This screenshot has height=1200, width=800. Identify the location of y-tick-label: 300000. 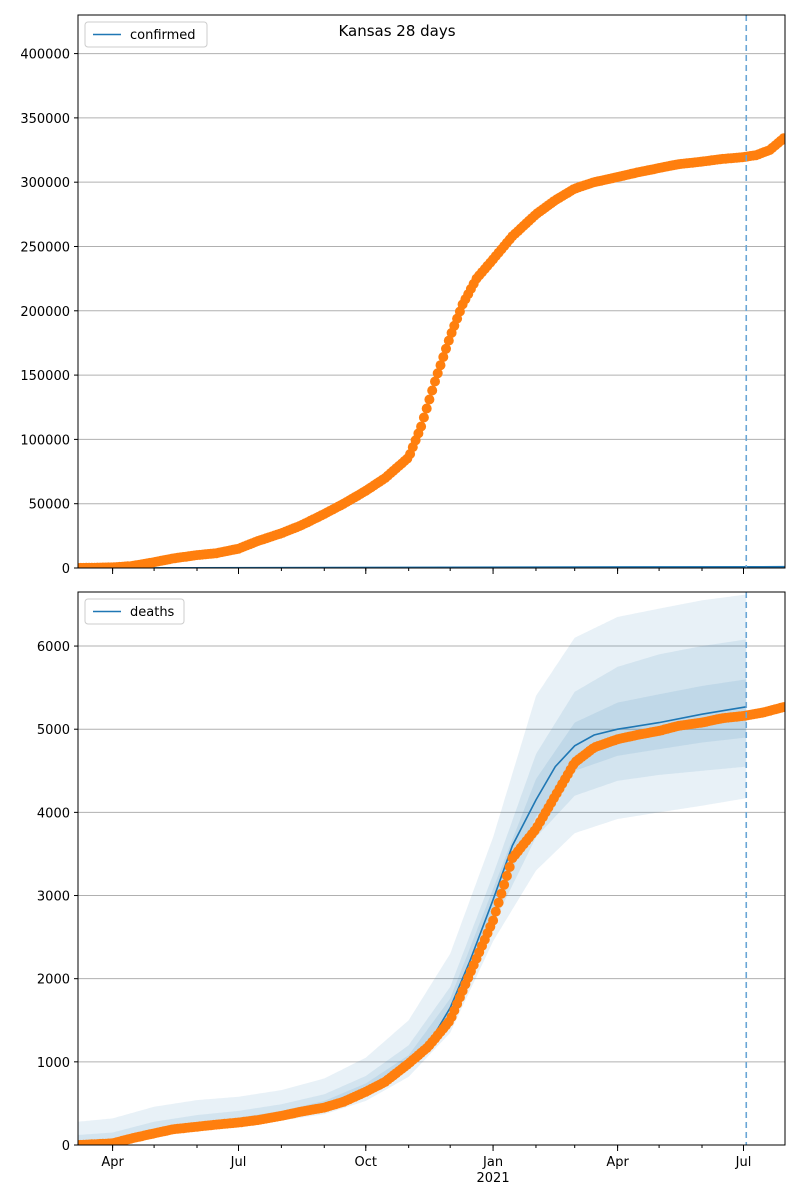
(45, 183).